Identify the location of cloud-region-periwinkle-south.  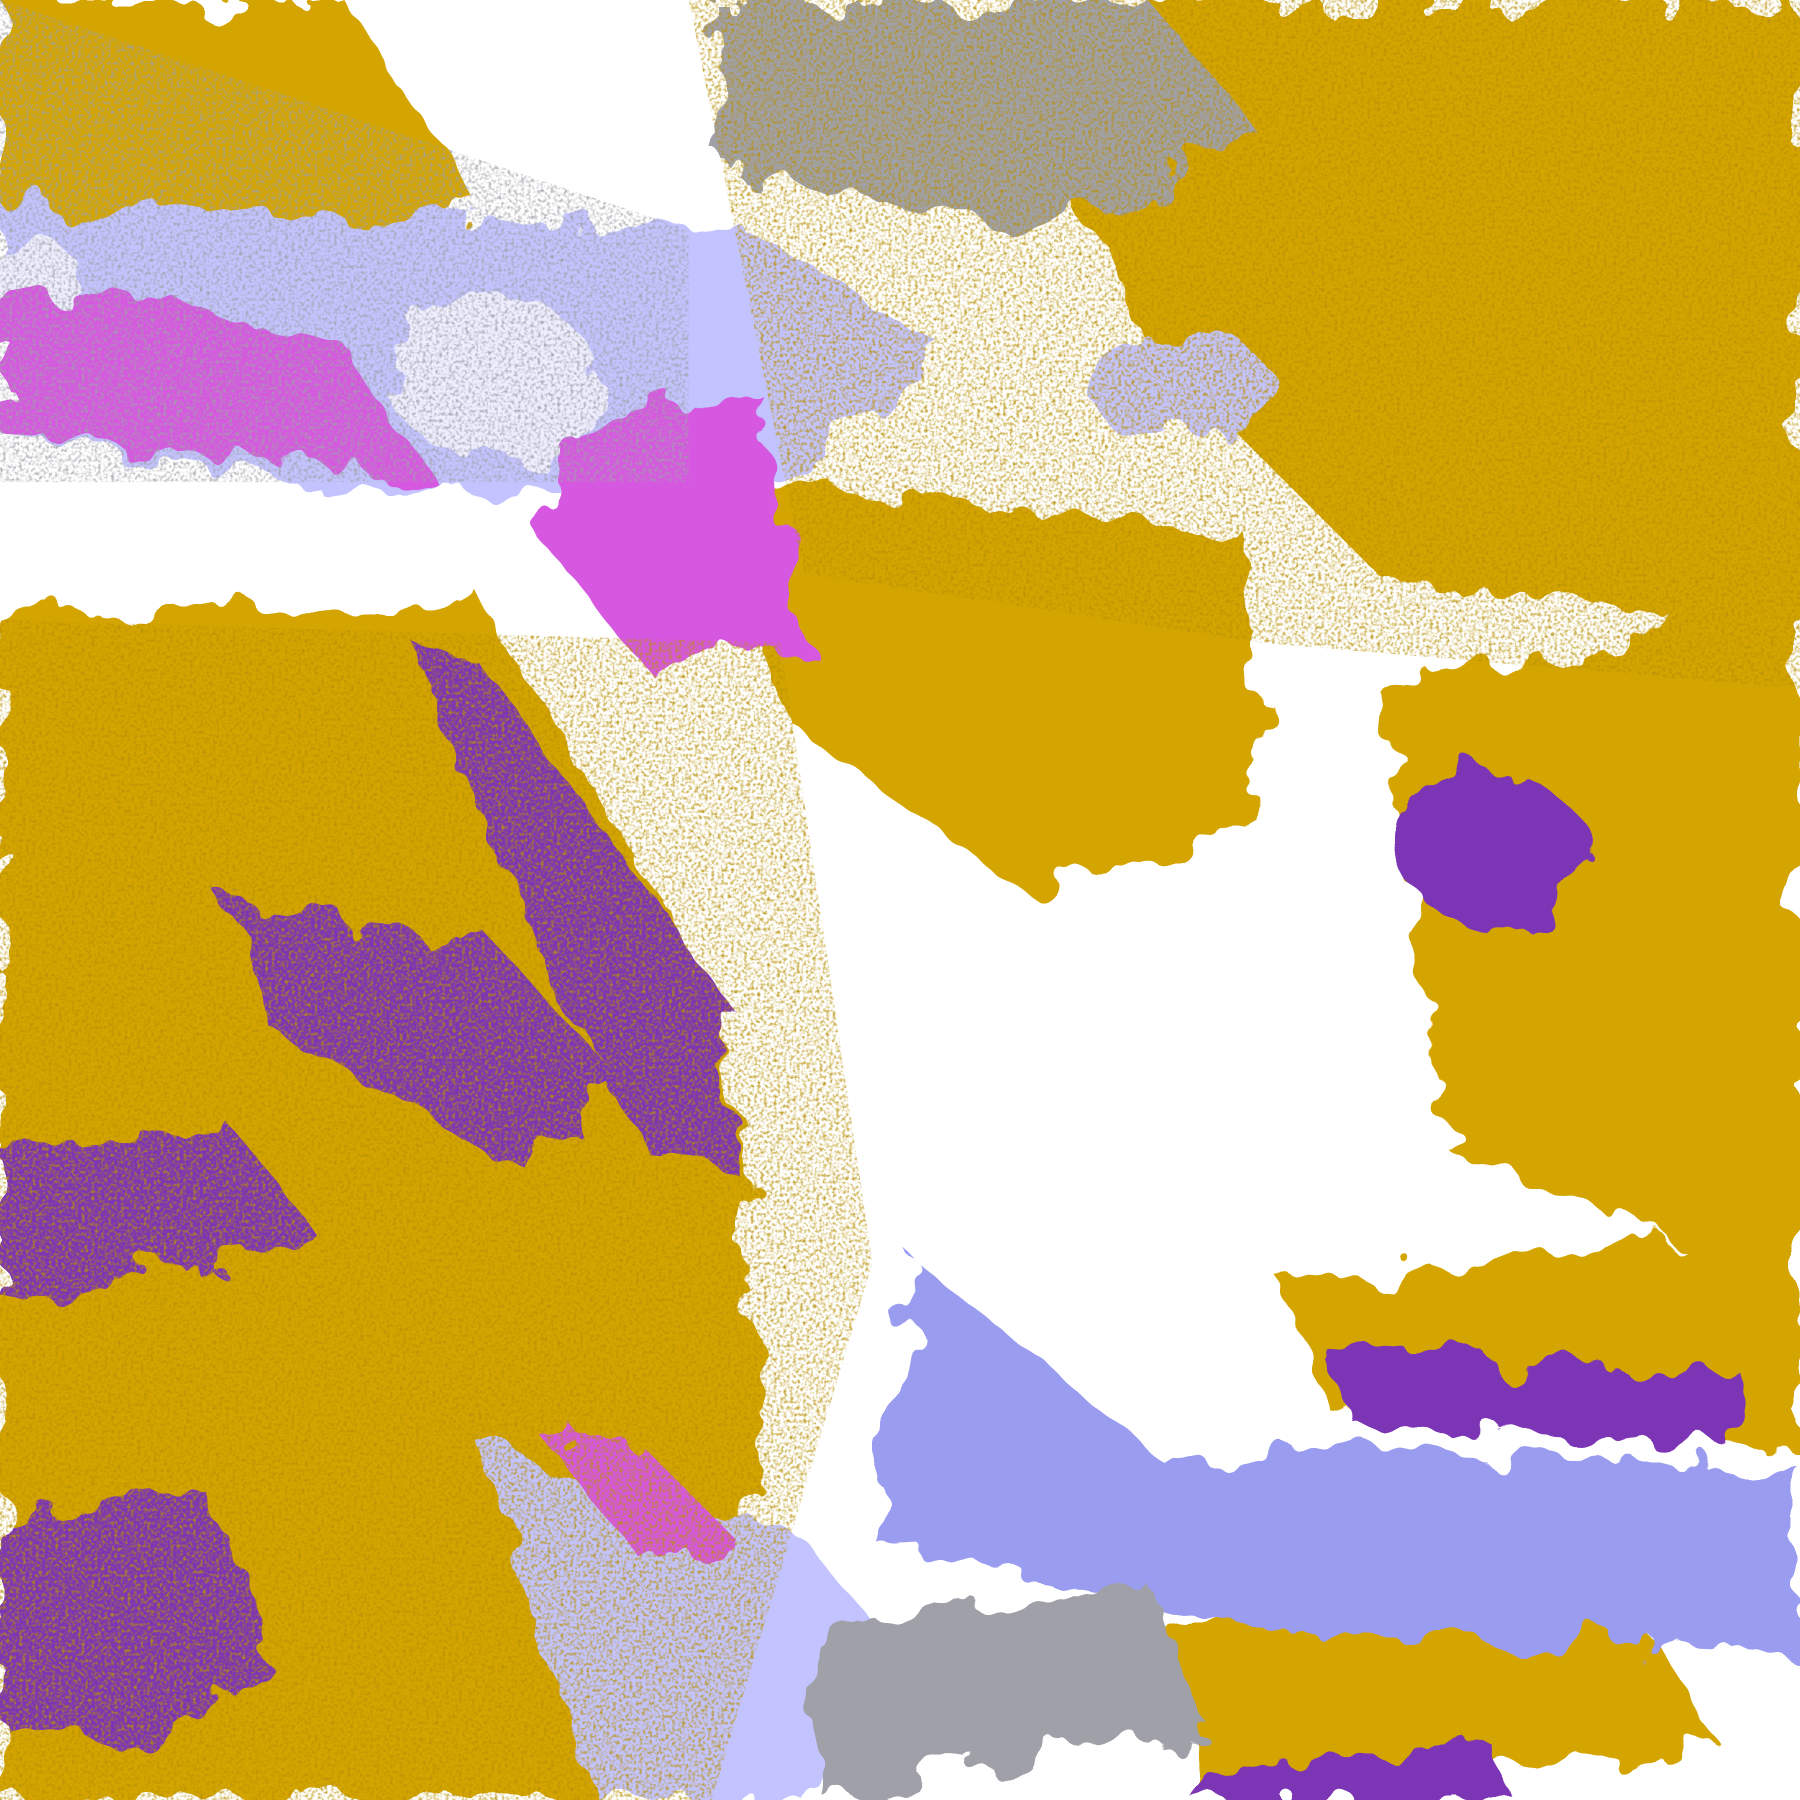
(1336, 1458).